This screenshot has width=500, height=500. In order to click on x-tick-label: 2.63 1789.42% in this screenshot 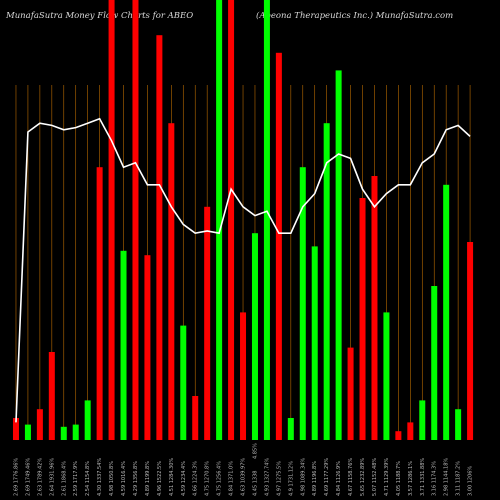, I will do `click(40, 477)`.